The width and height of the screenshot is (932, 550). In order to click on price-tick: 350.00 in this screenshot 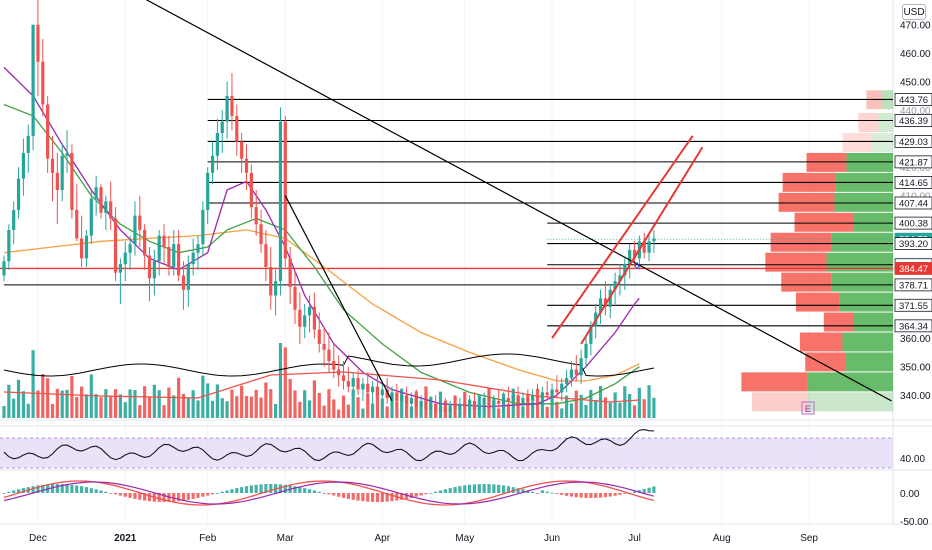, I will do `click(915, 368)`.